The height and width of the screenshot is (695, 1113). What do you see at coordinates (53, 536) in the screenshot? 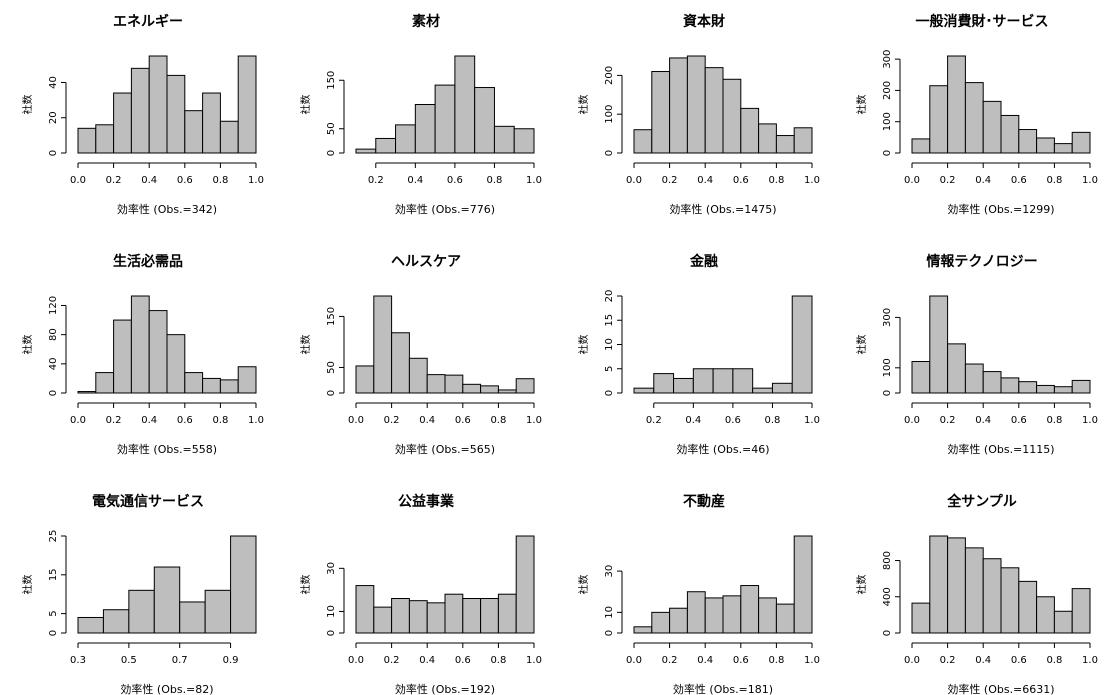
I see `y-tick-label: 25` at bounding box center [53, 536].